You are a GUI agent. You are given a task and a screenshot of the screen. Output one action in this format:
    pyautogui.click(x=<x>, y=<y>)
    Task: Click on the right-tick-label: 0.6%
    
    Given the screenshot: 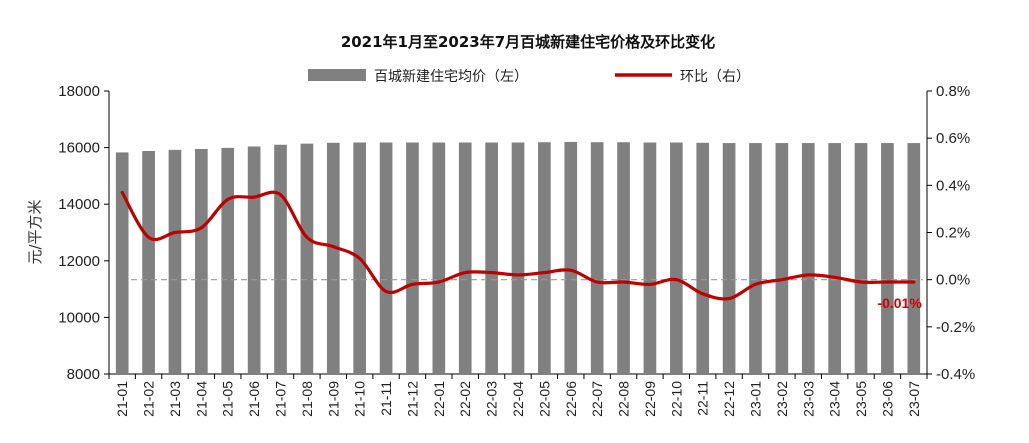 What is the action you would take?
    pyautogui.click(x=953, y=138)
    